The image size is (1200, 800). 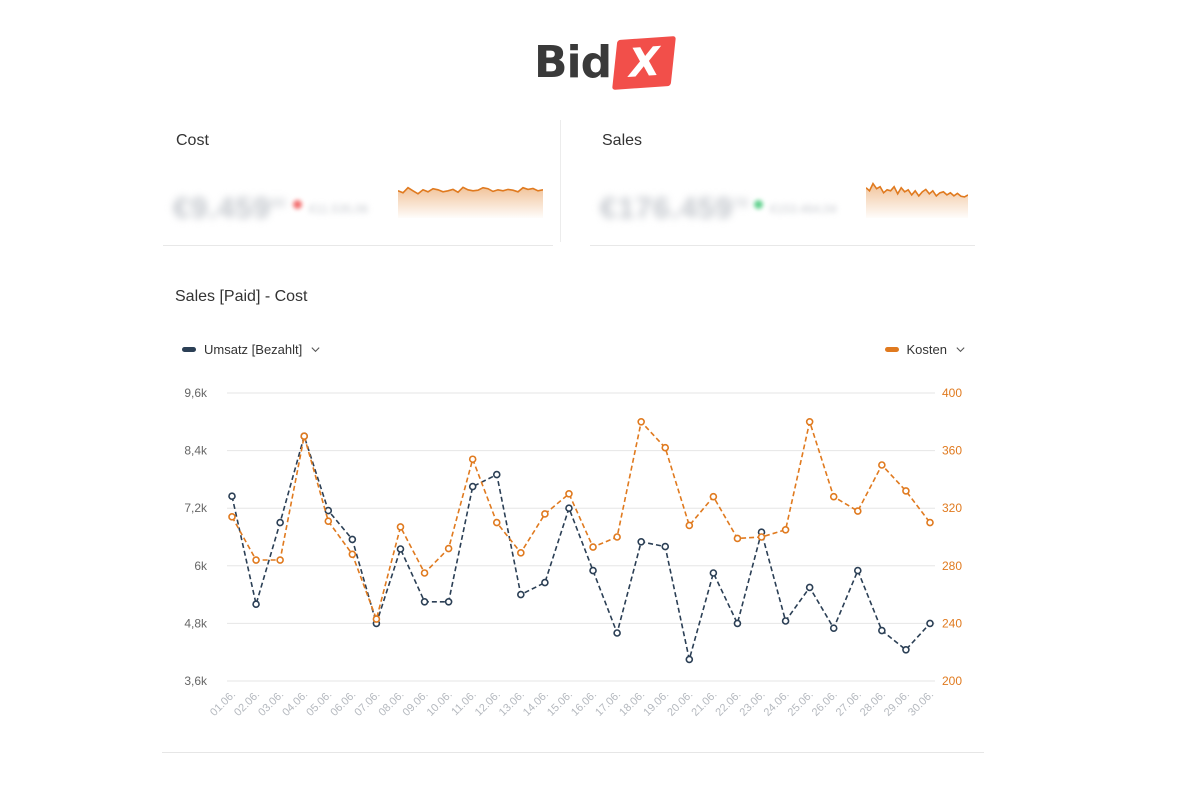 I want to click on legend-sales-dropdown: Umsatz [Bezahlt], so click(x=251, y=349).